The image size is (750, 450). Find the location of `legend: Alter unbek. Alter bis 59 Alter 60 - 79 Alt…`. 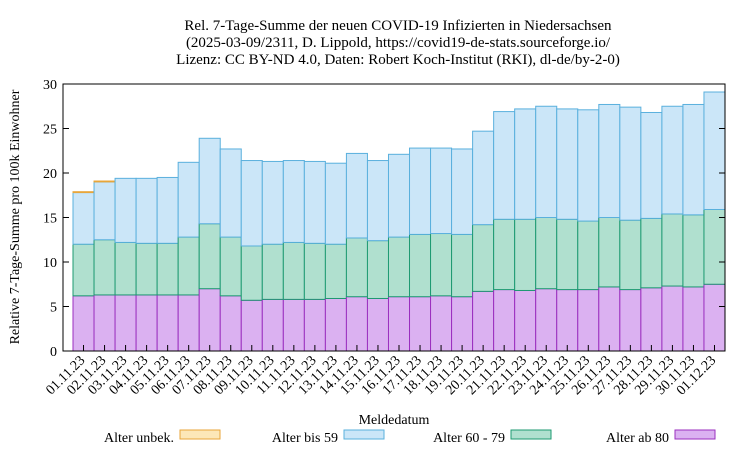

legend: Alter unbek. Alter bis 59 Alter 60 - 79 Alt… is located at coordinates (410, 437).